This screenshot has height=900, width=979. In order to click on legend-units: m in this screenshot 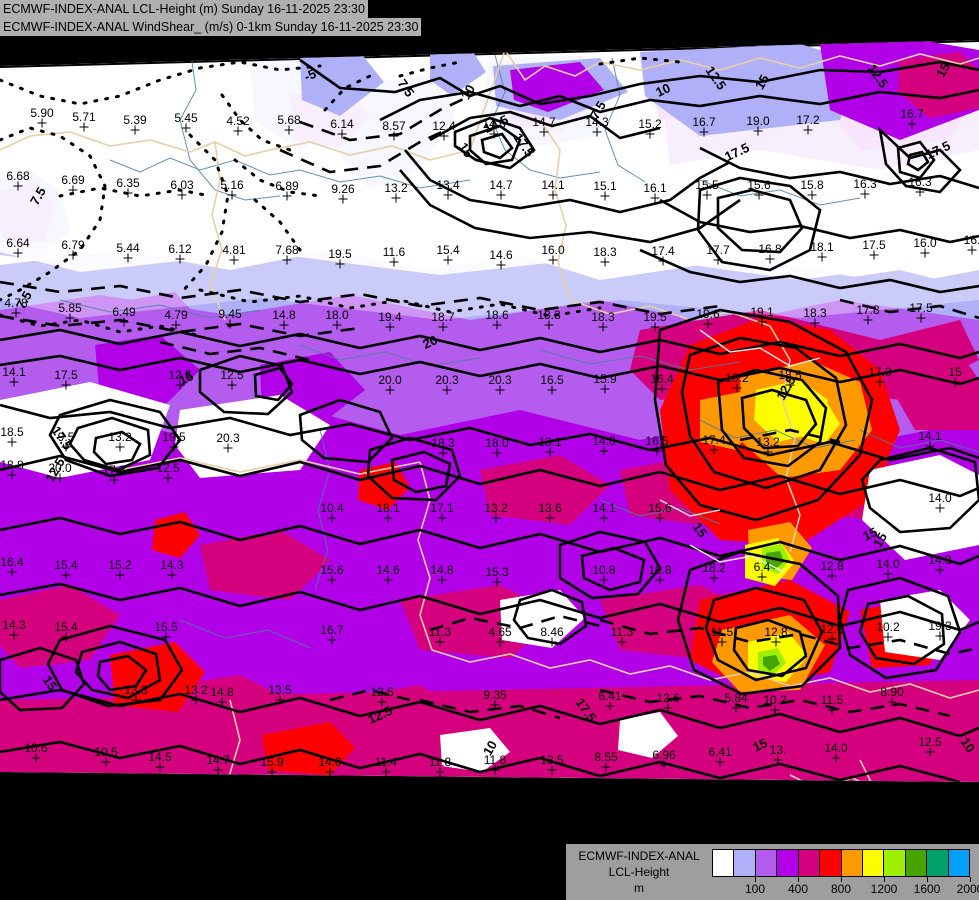, I will do `click(639, 888)`.